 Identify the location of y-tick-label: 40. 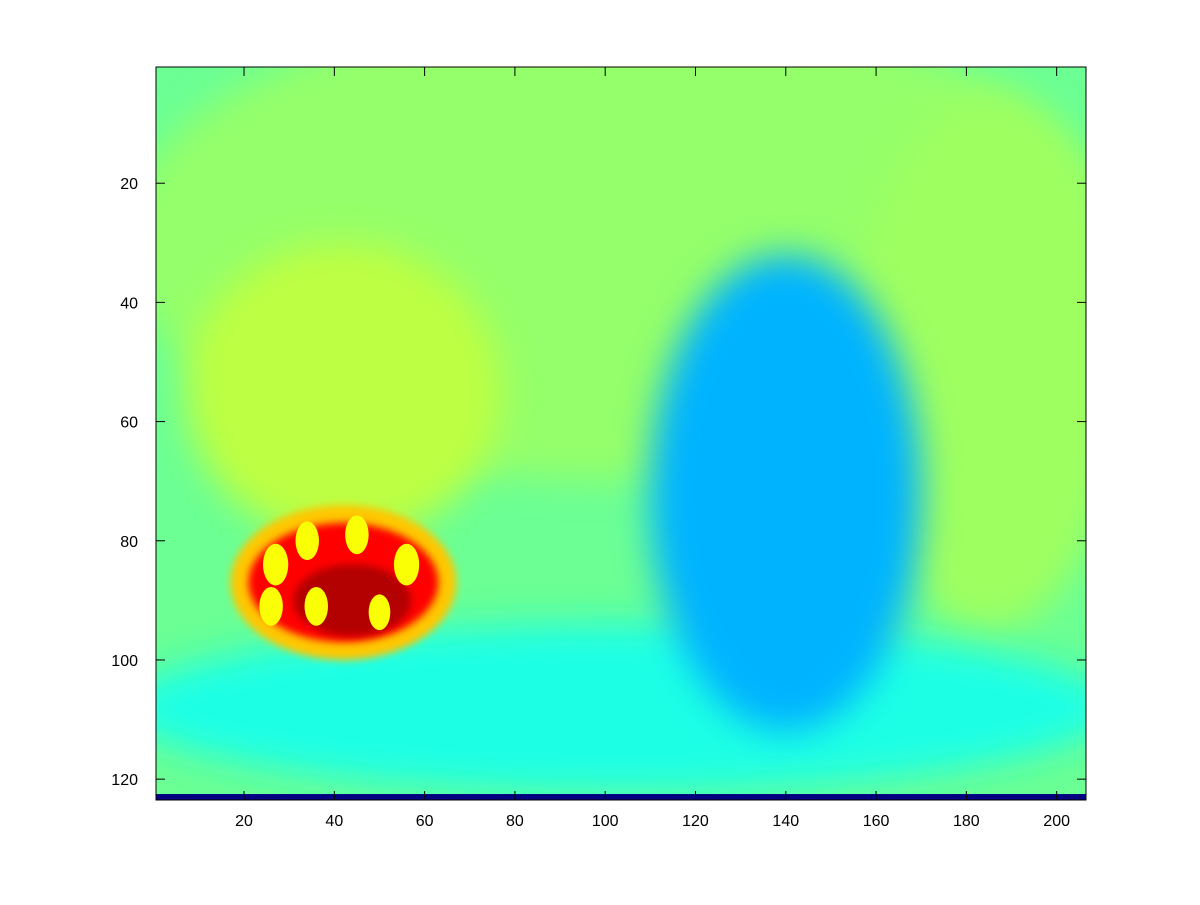
(129, 303).